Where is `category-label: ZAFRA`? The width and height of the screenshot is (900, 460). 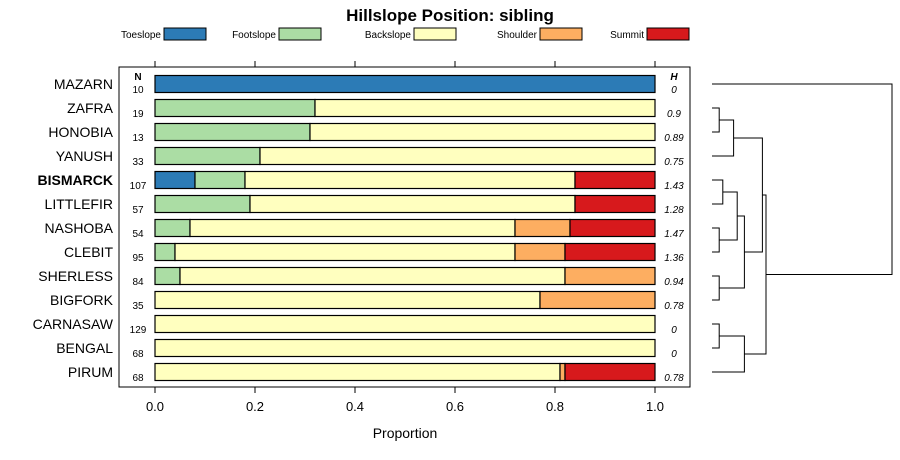 category-label: ZAFRA is located at coordinates (90, 108).